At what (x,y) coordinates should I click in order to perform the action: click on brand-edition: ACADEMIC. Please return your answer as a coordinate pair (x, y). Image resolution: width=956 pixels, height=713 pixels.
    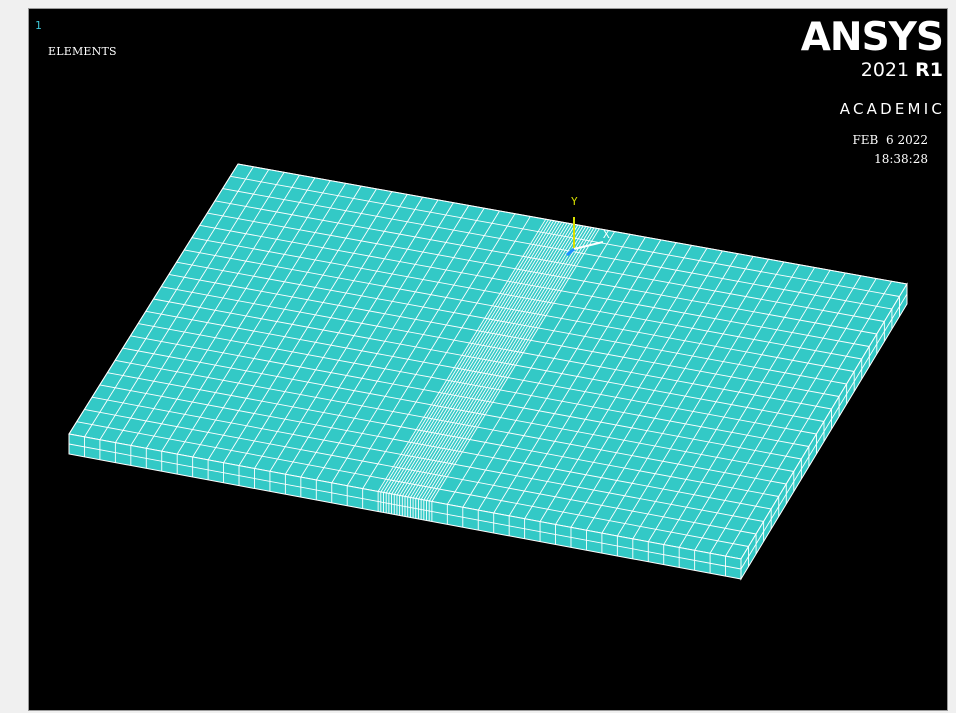
    Looking at the image, I should click on (892, 109).